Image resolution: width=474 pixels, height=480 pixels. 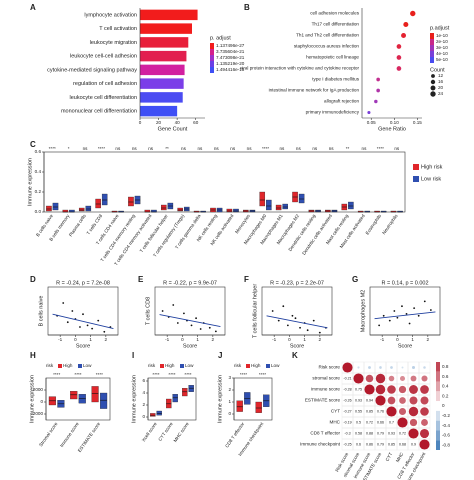 What do you see at coordinates (347, 444) in the screenshot?
I see `corr-value: -0.25` at bounding box center [347, 444].